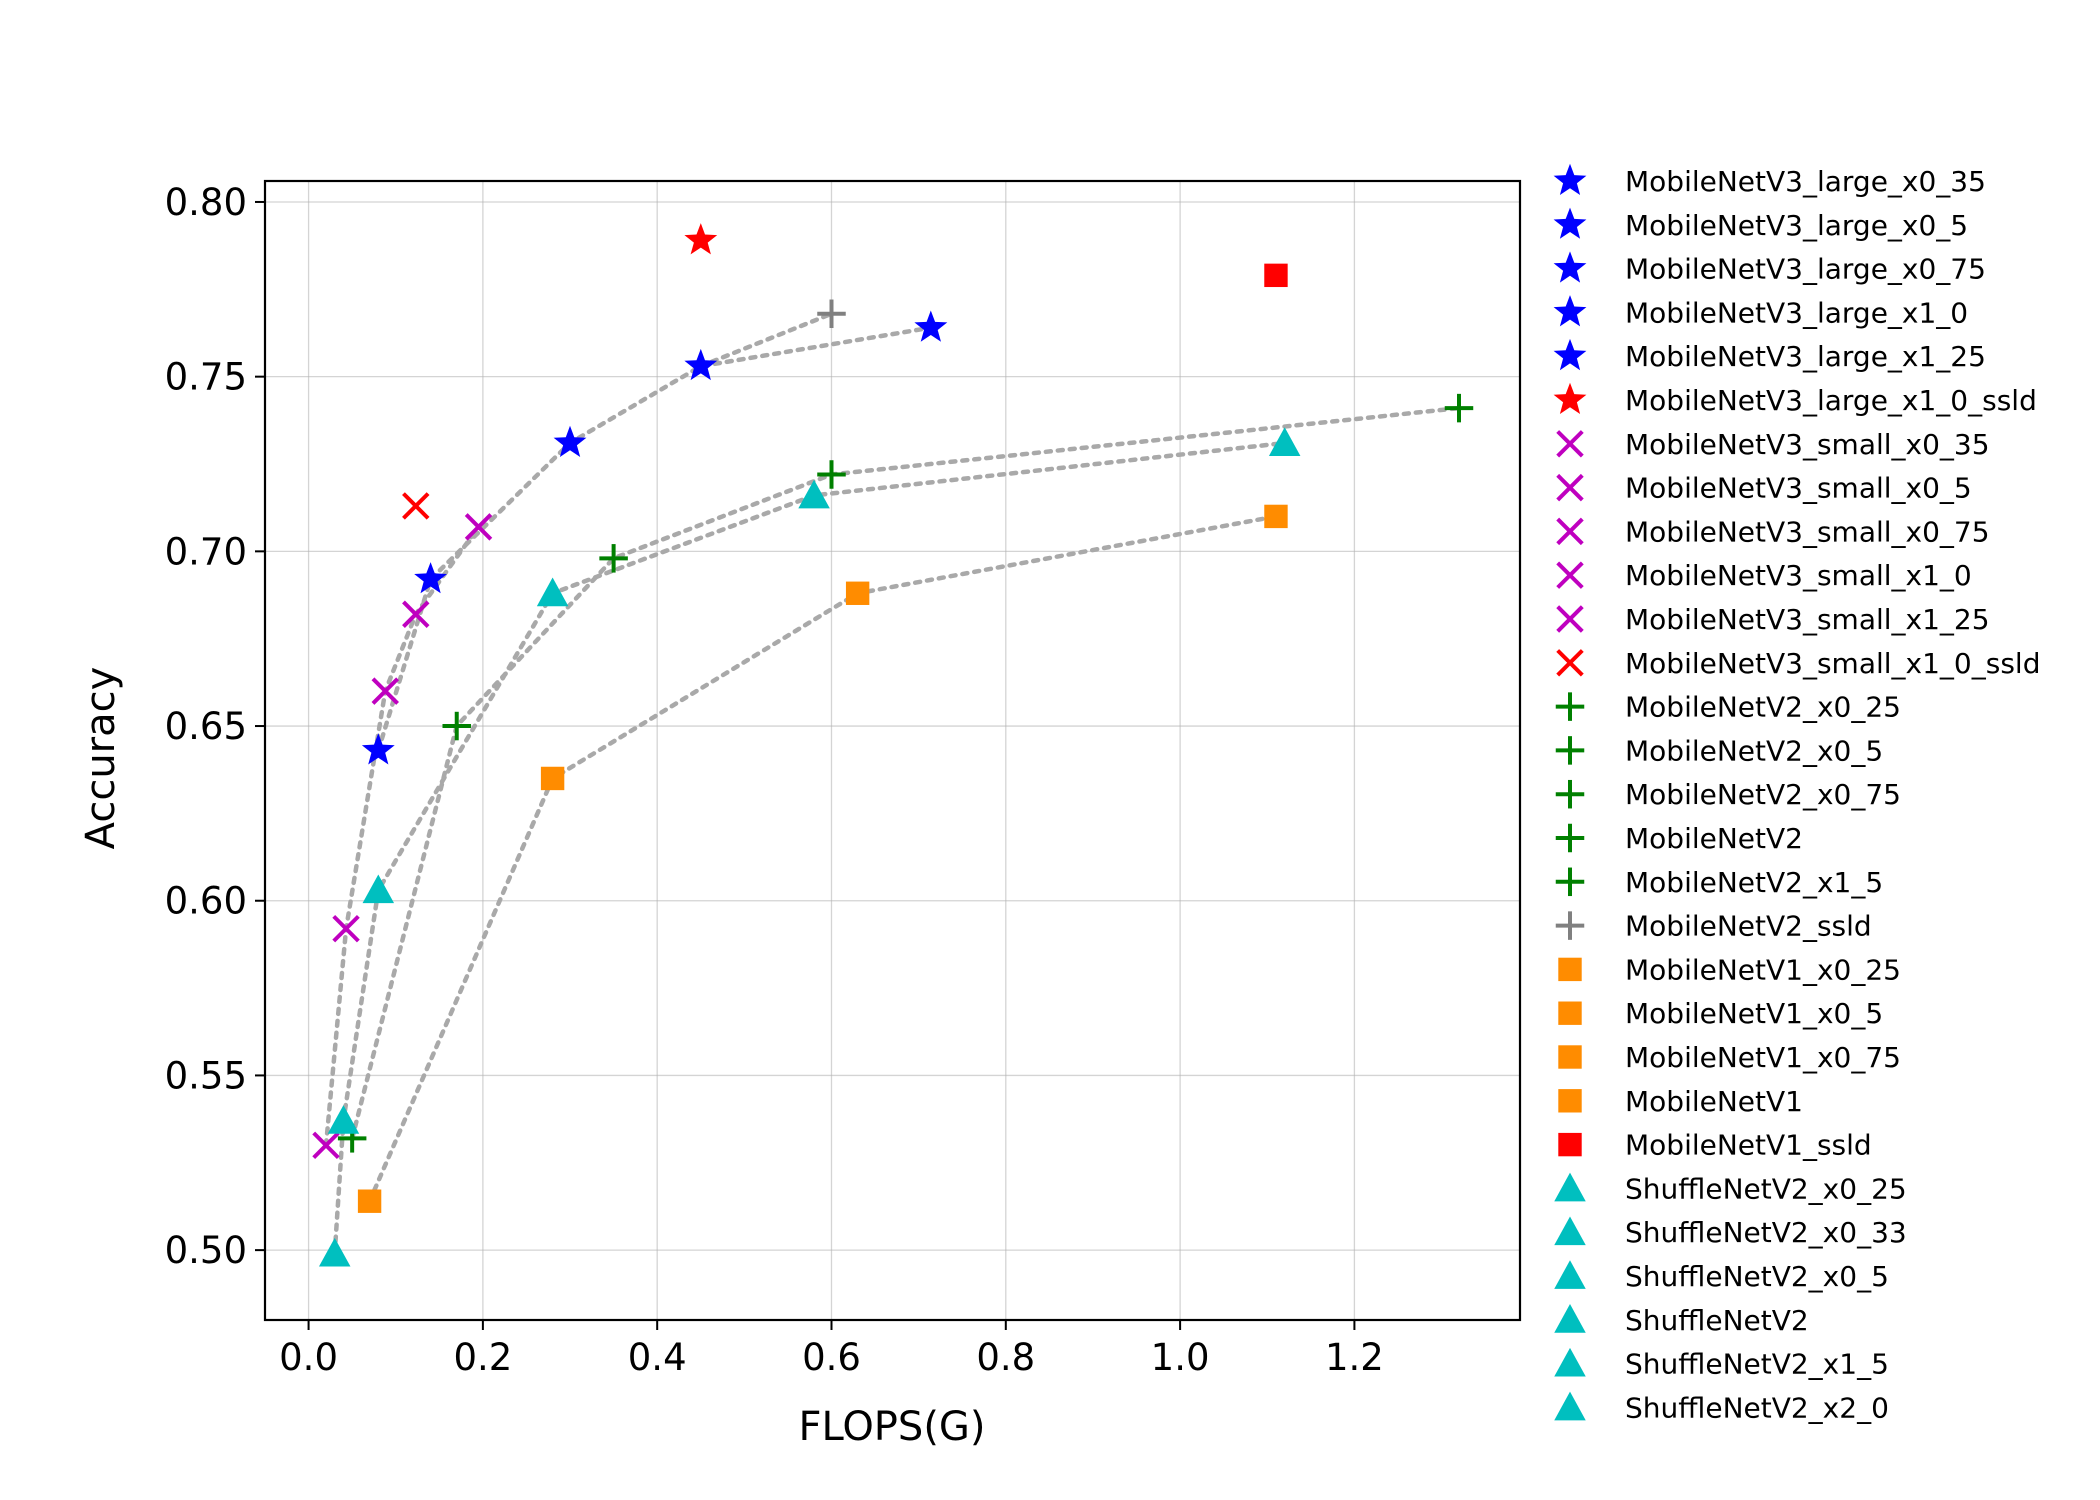 The height and width of the screenshot is (1500, 2100). What do you see at coordinates (1714, 1101) in the screenshot?
I see `legend-label: MobileNetV1` at bounding box center [1714, 1101].